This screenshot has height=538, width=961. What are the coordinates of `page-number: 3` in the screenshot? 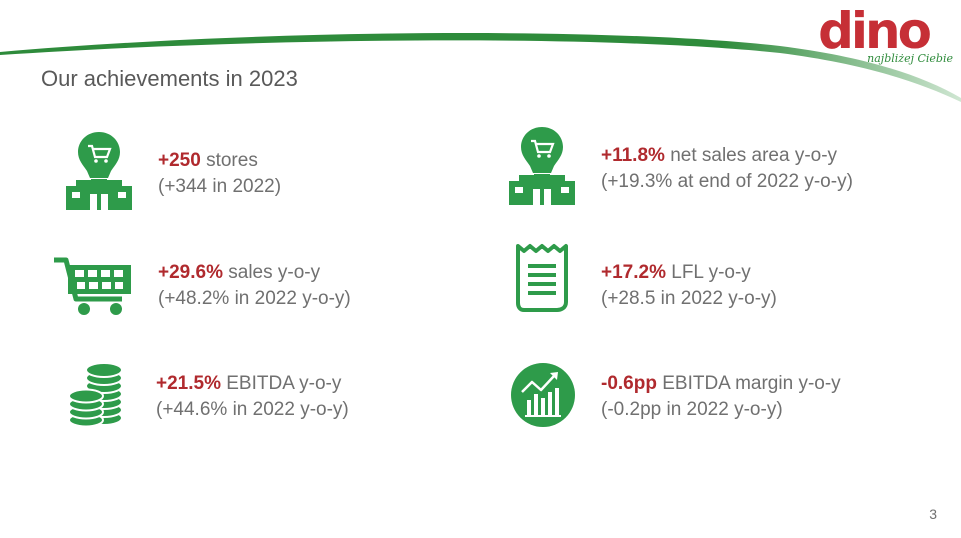 It's located at (933, 514).